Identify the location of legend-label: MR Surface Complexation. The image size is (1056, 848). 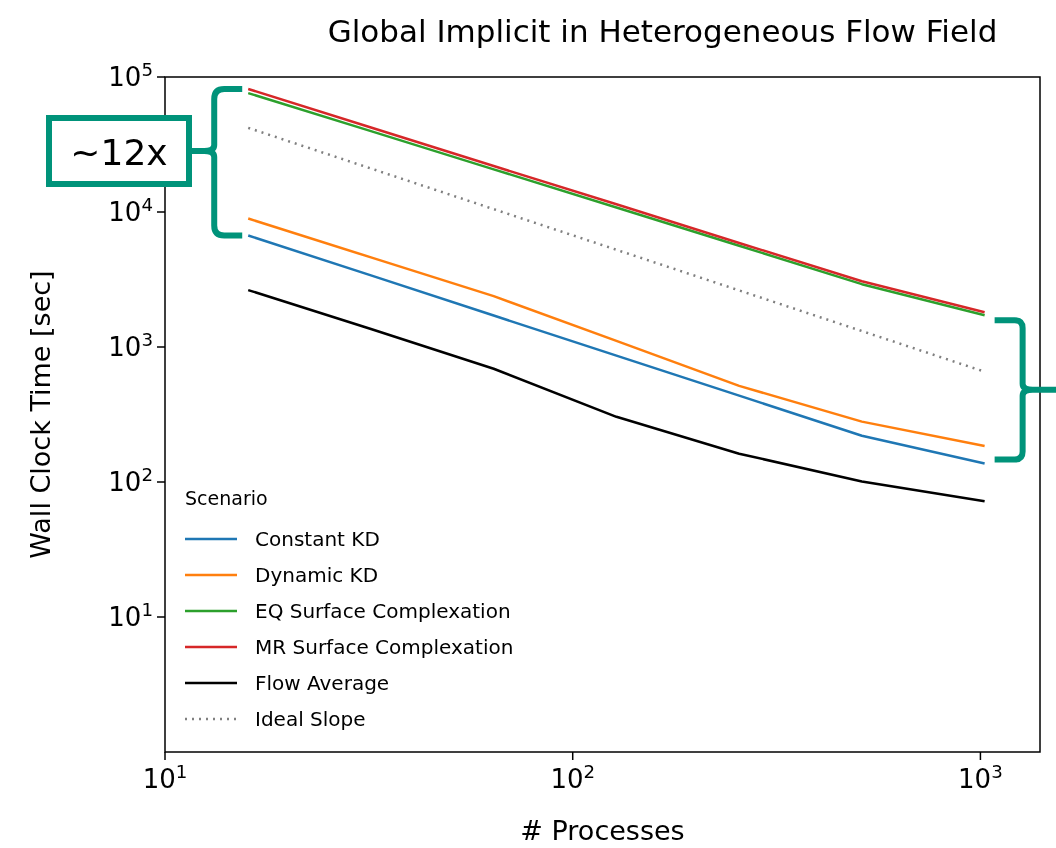
(384, 647).